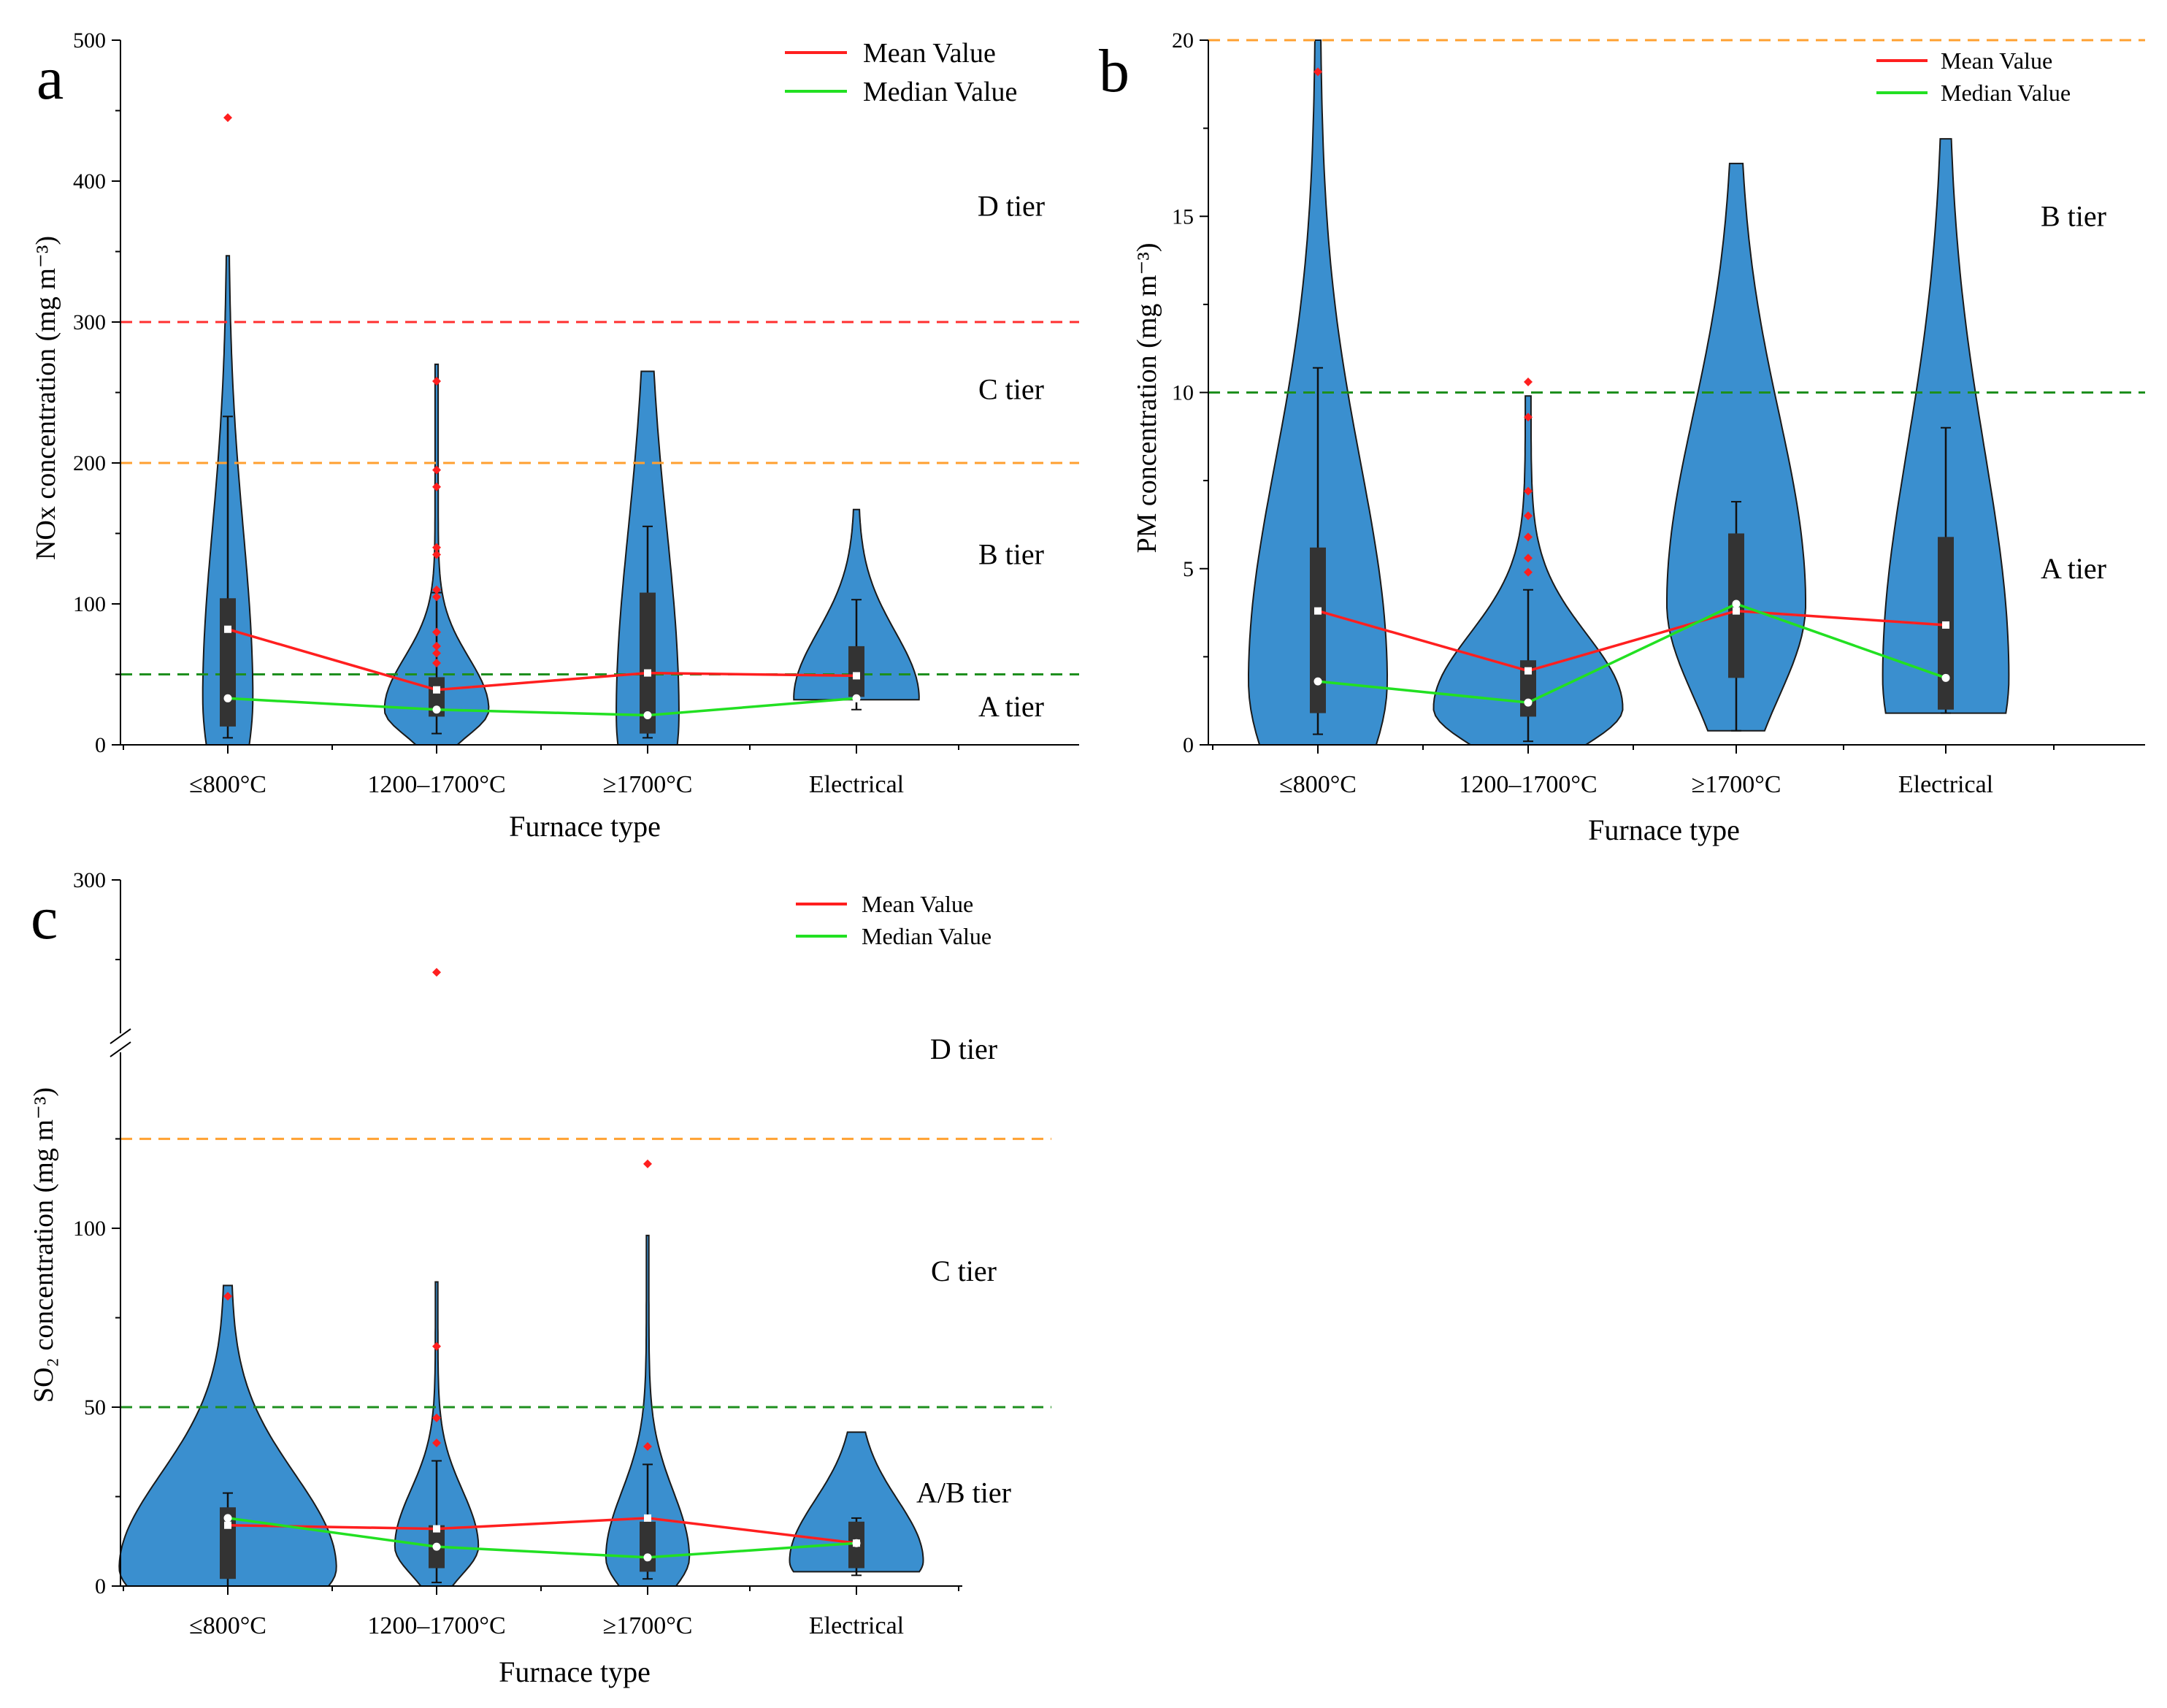 The height and width of the screenshot is (1708, 2167). Describe the element at coordinates (1114, 71) in the screenshot. I see `panel-b-letter: b` at that location.